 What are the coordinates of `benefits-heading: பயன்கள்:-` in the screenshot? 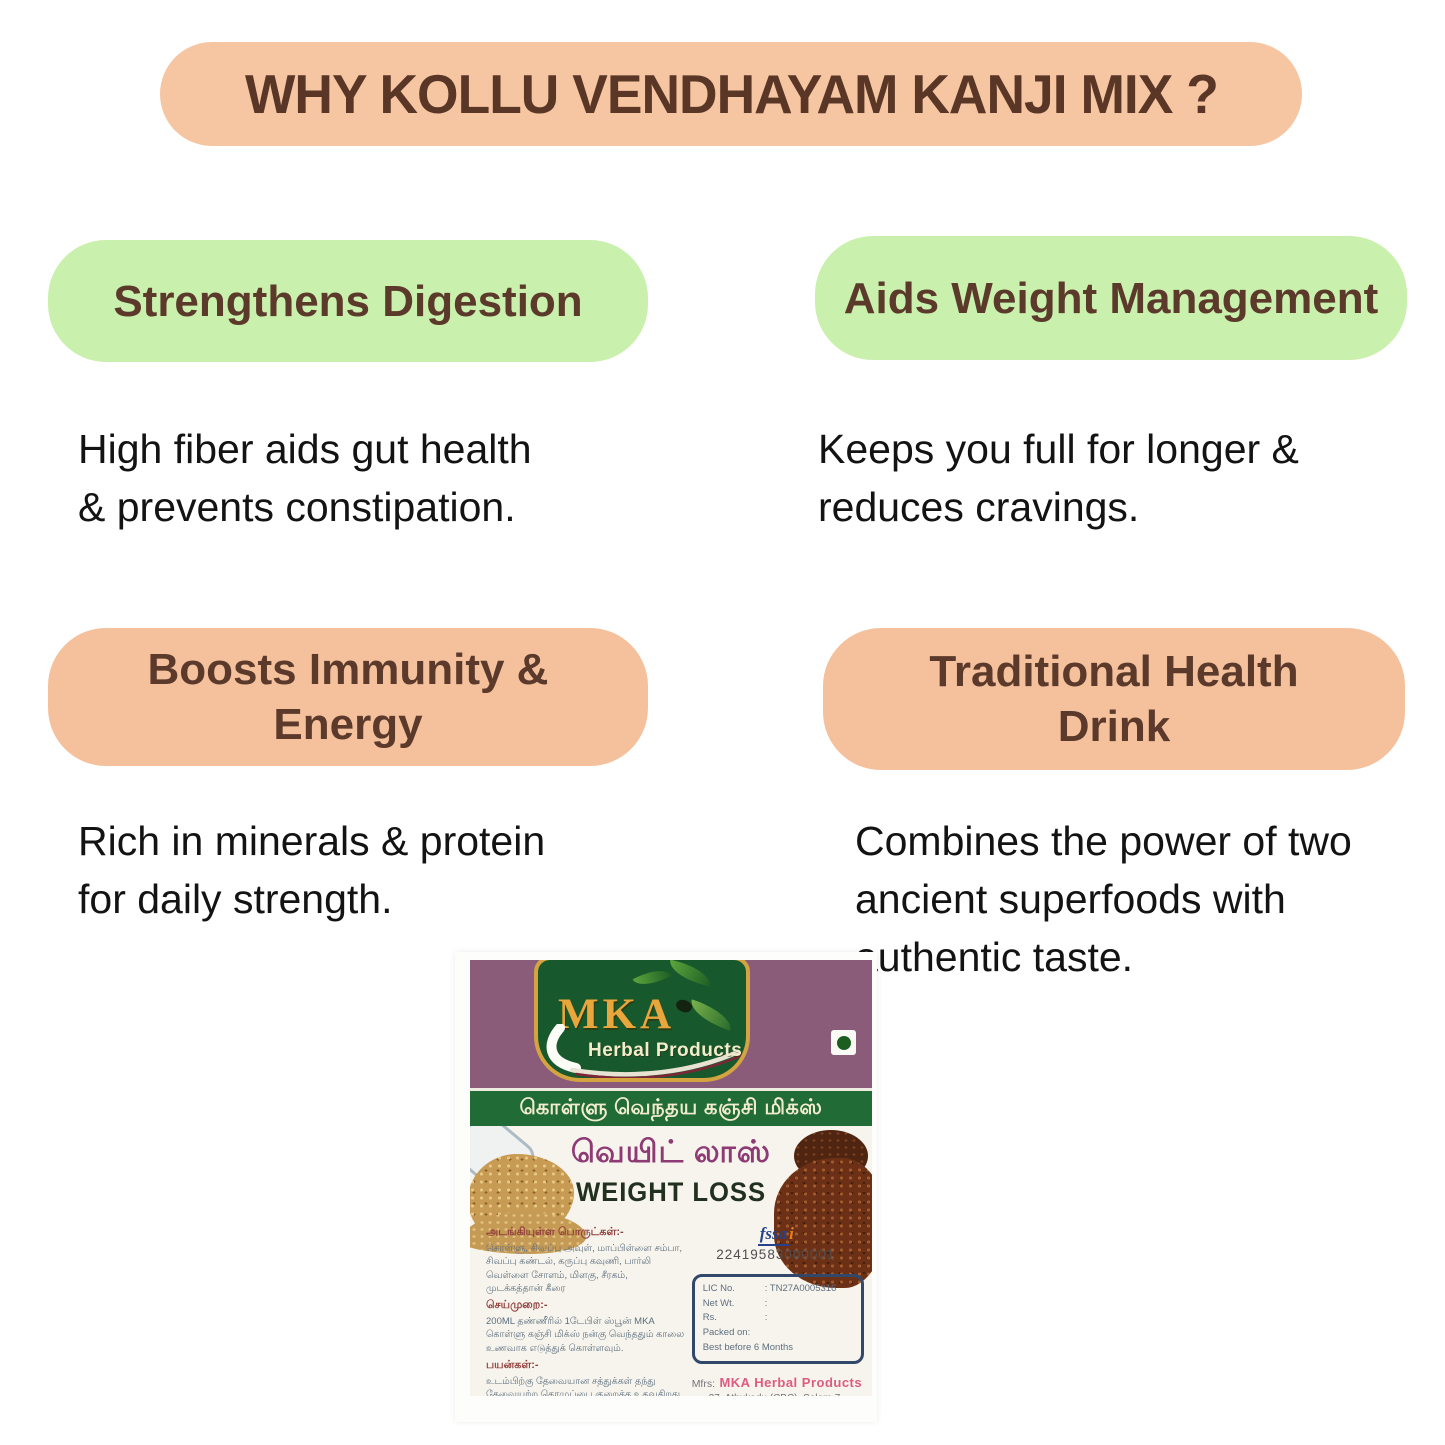 It's located at (512, 1365).